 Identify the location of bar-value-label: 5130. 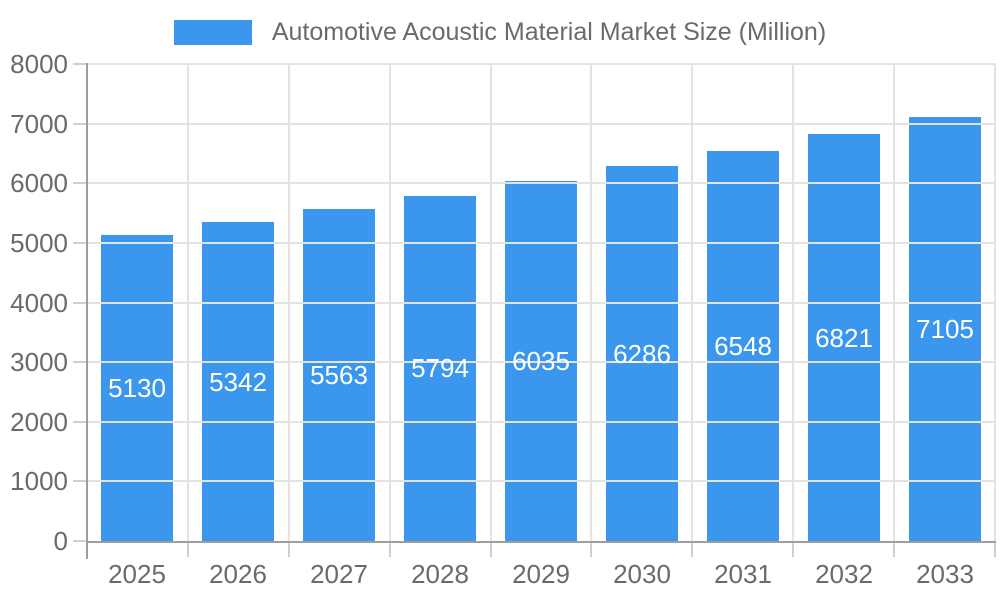
(137, 388).